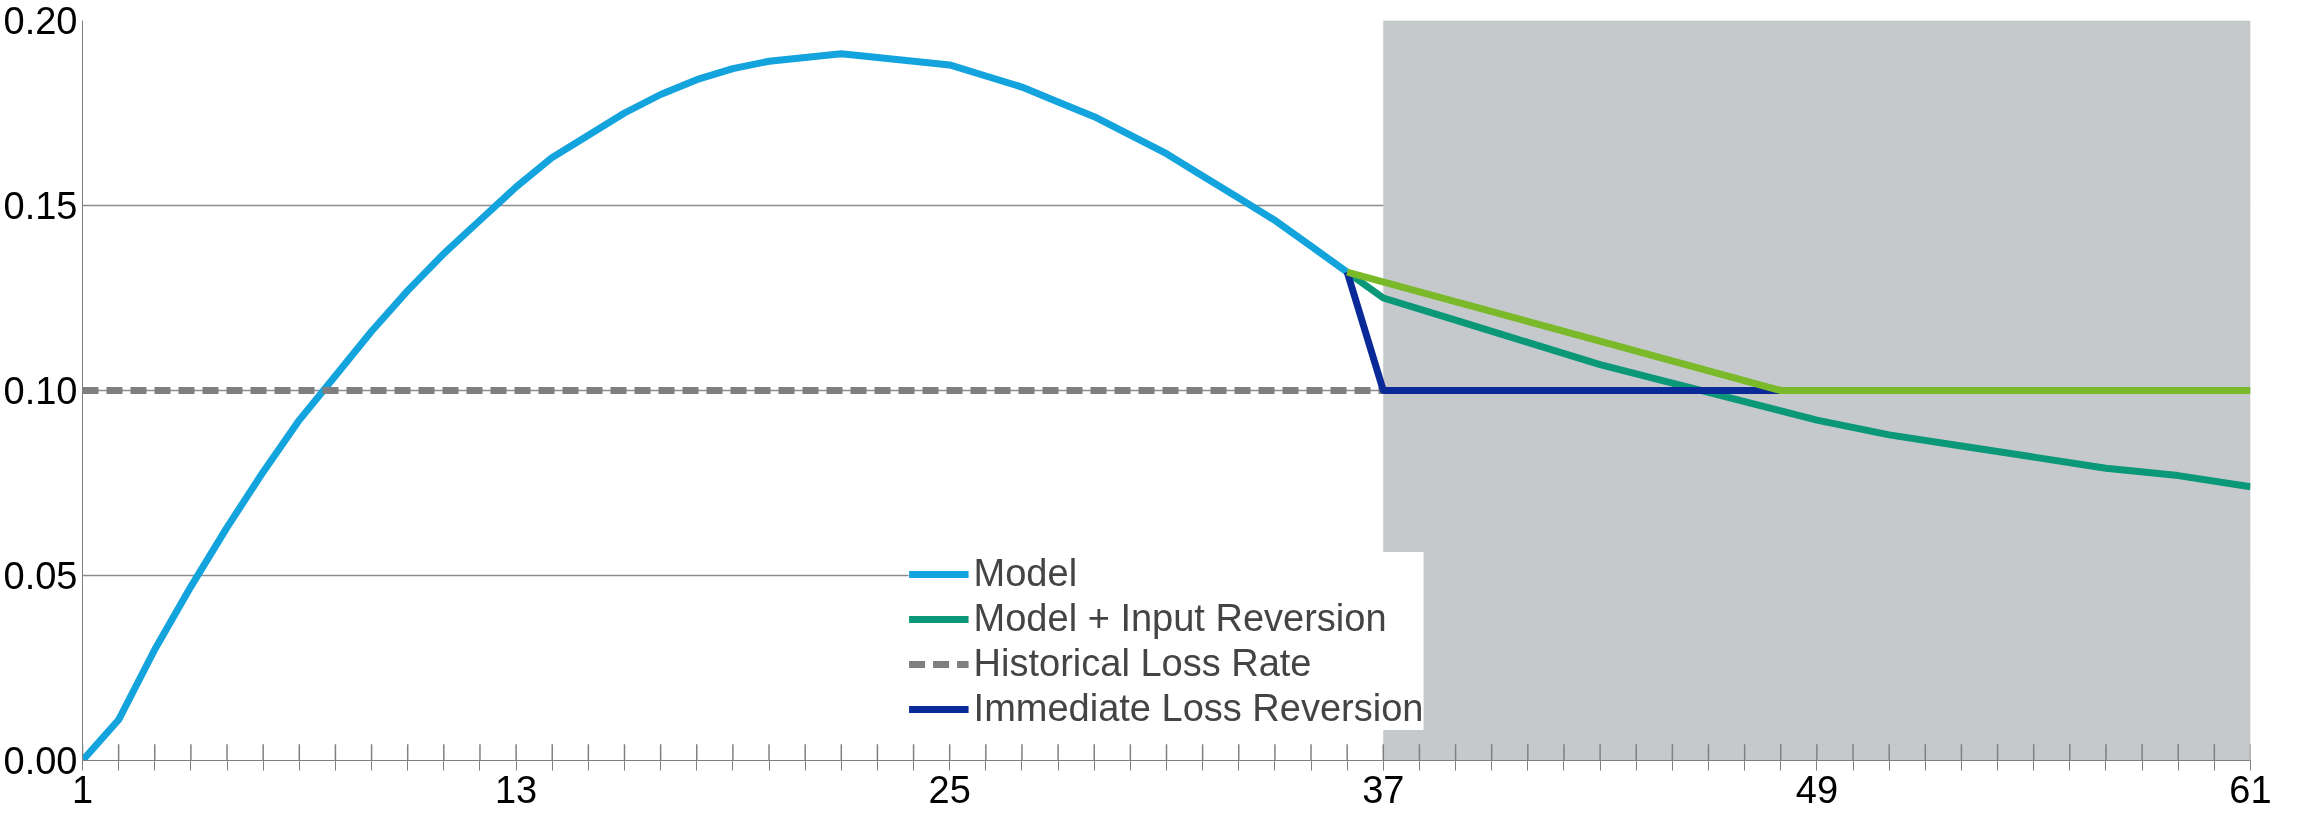 The image size is (2307, 818). What do you see at coordinates (1180, 618) in the screenshot?
I see `legend-label: Model + Input Reversion` at bounding box center [1180, 618].